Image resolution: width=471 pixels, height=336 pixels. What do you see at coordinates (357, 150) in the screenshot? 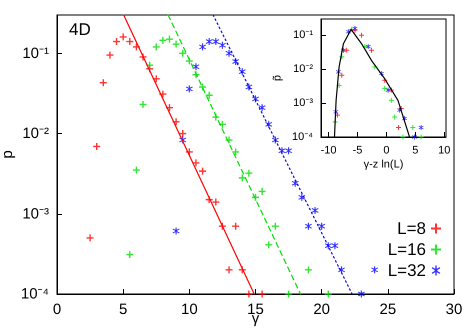
I see `x-tick-label: -5` at bounding box center [357, 150].